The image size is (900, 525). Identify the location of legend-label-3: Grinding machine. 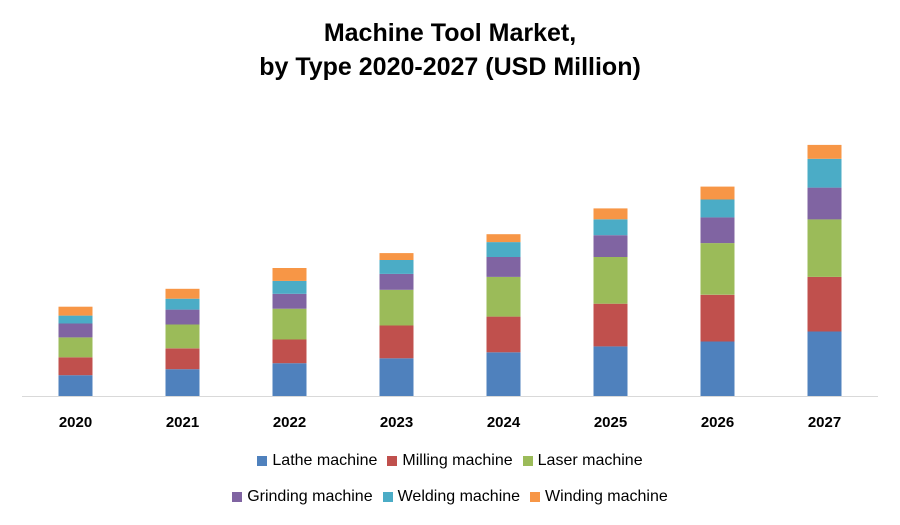
(310, 496).